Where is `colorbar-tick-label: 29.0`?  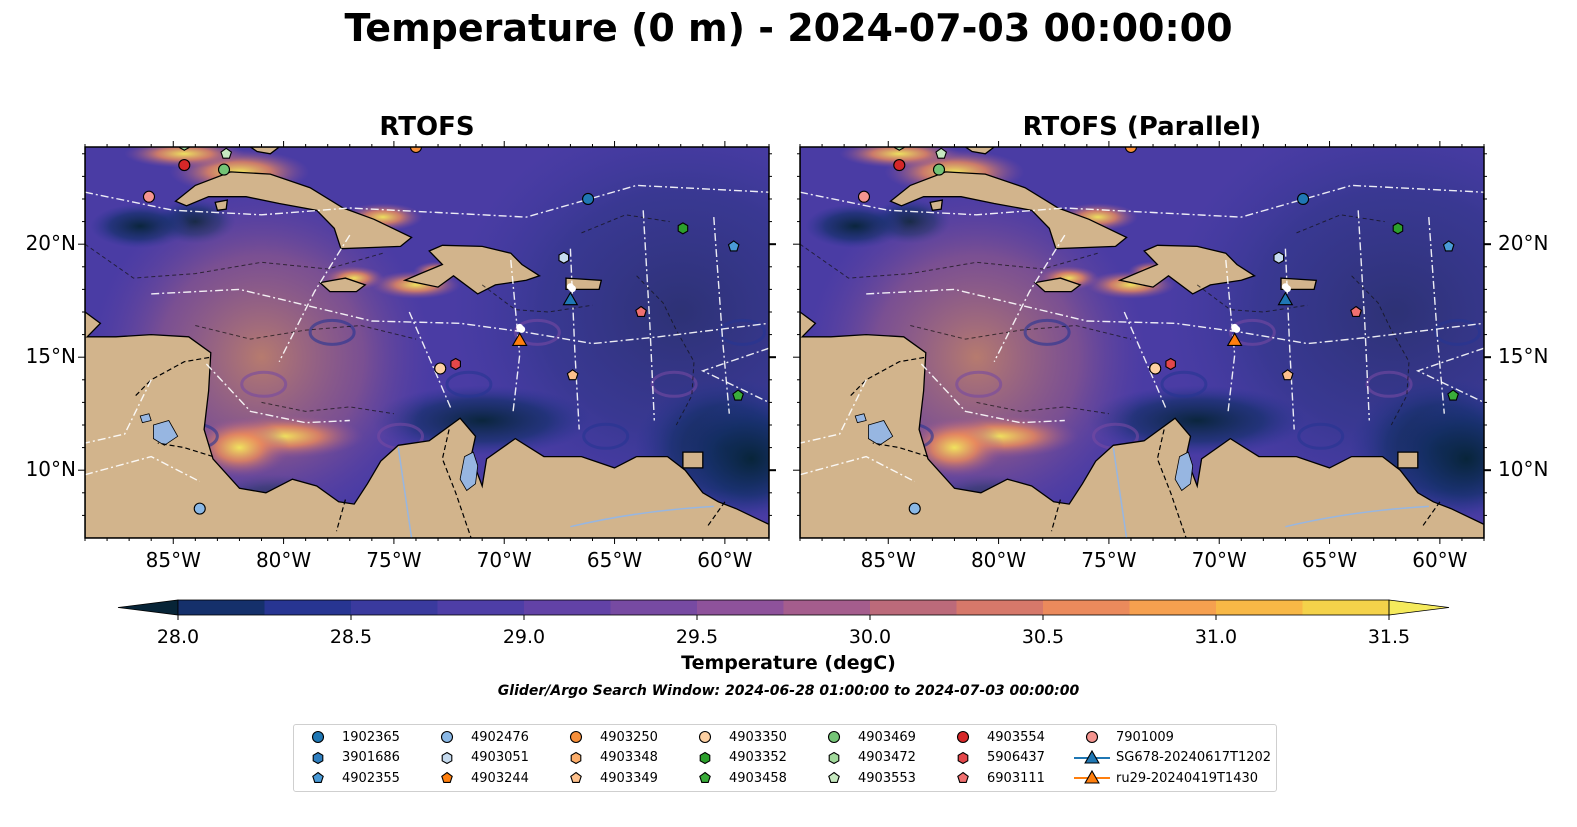 colorbar-tick-label: 29.0 is located at coordinates (524, 637).